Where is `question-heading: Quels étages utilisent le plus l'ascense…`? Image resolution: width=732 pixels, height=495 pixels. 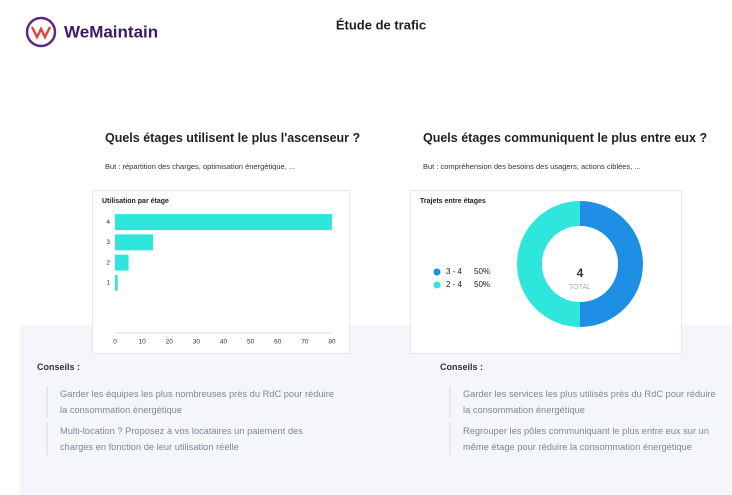
question-heading: Quels étages utilisent le plus l'ascense… is located at coordinates (233, 138).